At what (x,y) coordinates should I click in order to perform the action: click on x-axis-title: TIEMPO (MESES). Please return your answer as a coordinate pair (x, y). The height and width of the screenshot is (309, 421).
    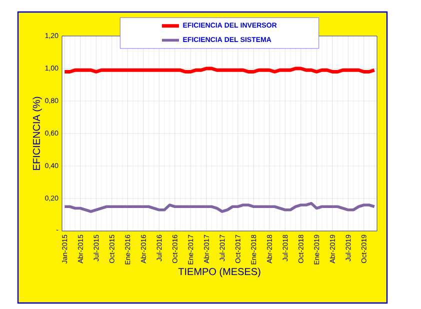
    Looking at the image, I should click on (219, 273).